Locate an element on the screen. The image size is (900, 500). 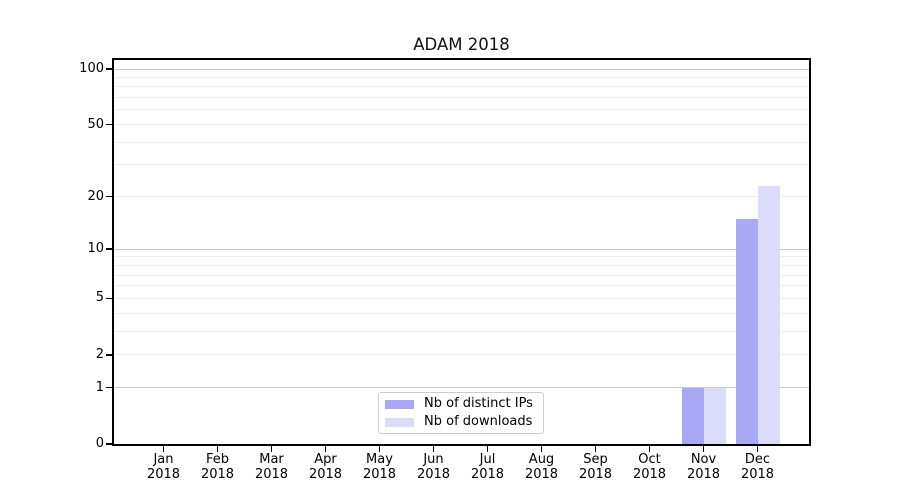
legend-item-downloads: Nb of downloads is located at coordinates (464, 422).